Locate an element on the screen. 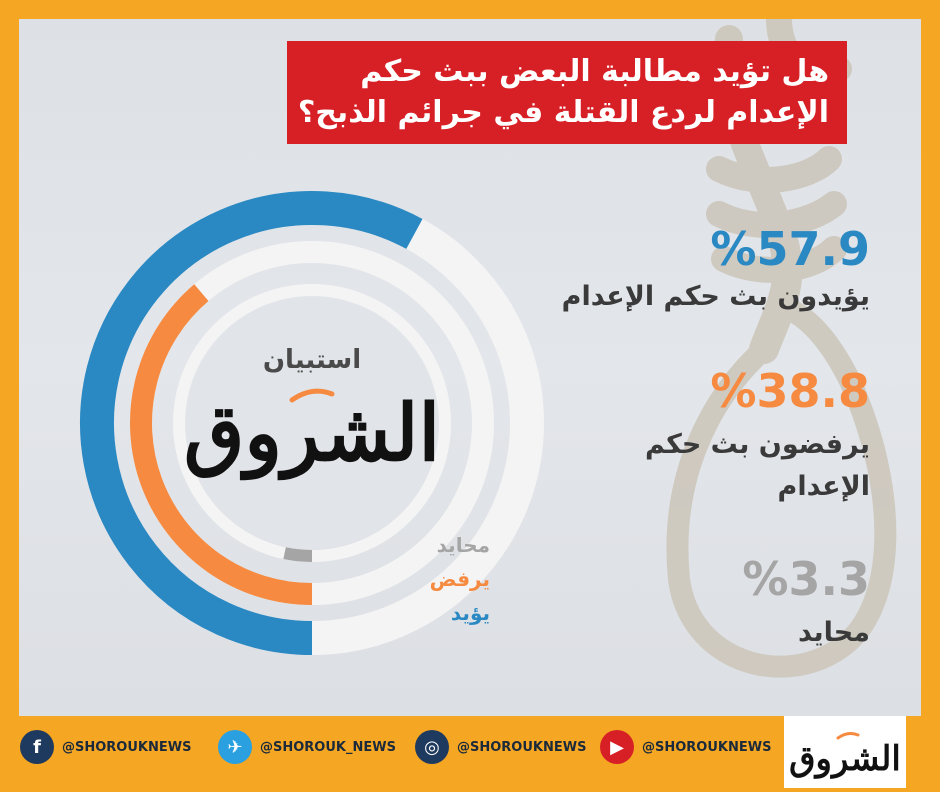  donut-arc-reject is located at coordinates (221, 444).